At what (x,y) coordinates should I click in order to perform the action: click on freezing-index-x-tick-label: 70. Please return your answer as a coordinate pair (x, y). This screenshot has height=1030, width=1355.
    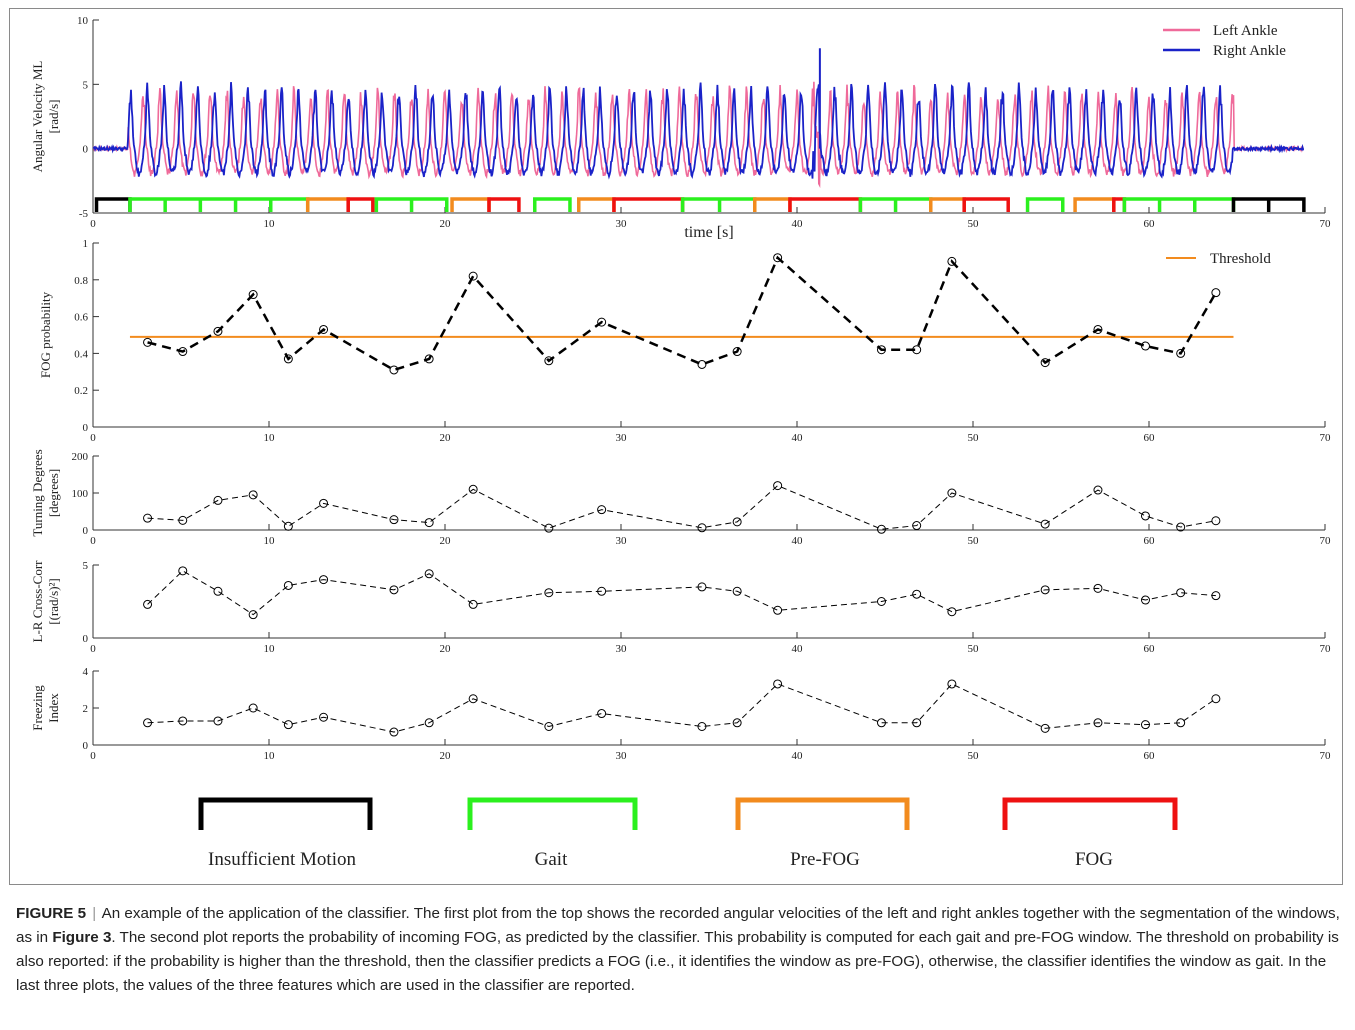
    Looking at the image, I should click on (1326, 756).